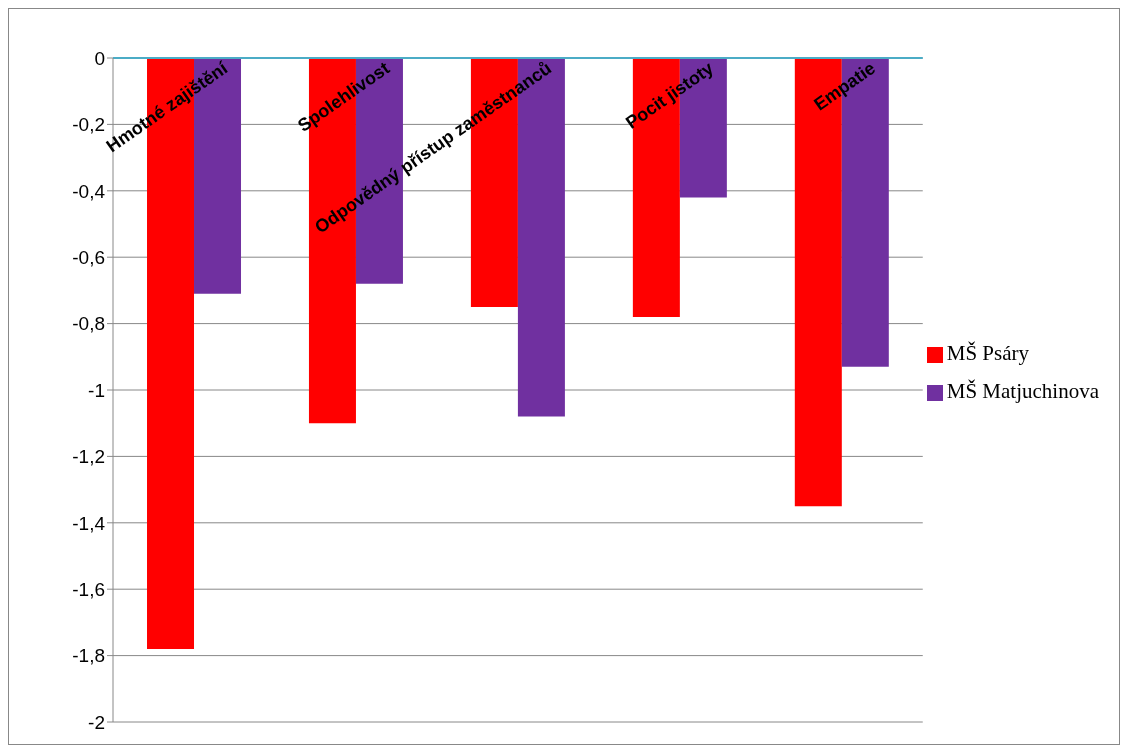  I want to click on y-tick-label: -1, so click(96, 390).